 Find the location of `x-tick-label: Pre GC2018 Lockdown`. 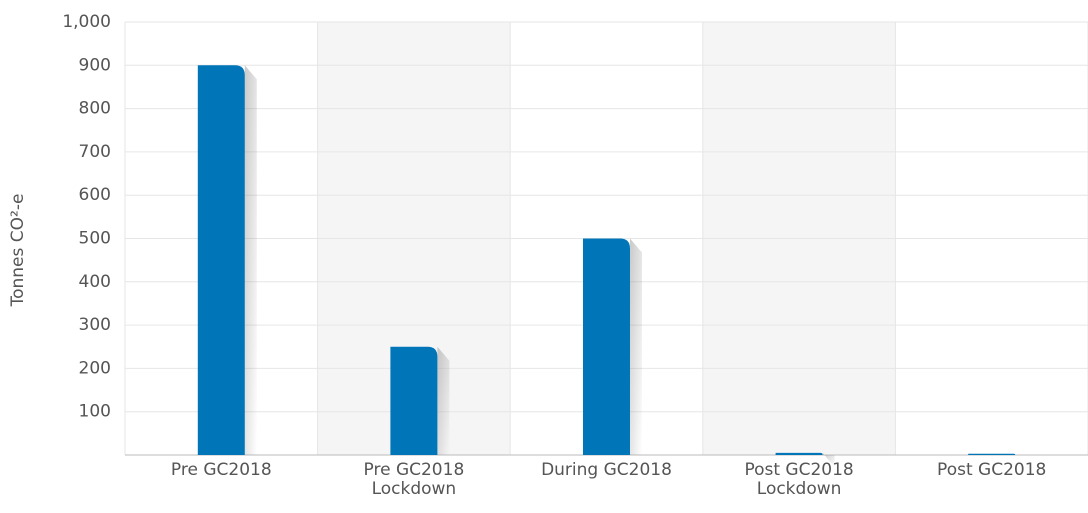

x-tick-label: Pre GC2018 Lockdown is located at coordinates (414, 479).